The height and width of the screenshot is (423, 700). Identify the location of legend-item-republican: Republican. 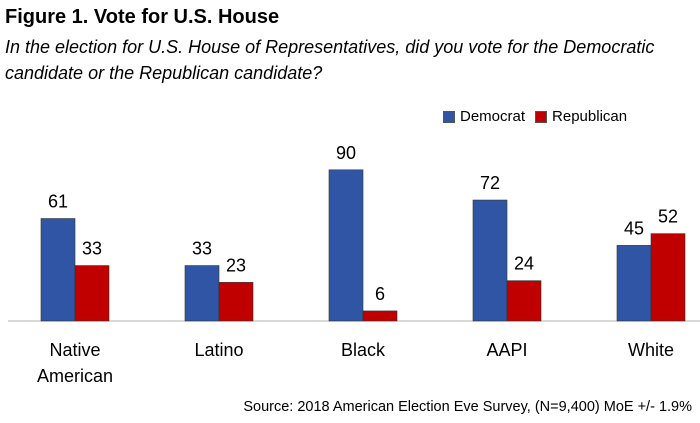
(581, 116).